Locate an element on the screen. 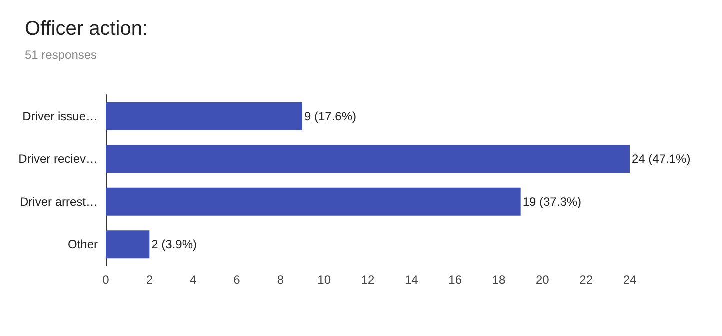  x-tick-label: 12 is located at coordinates (368, 280).